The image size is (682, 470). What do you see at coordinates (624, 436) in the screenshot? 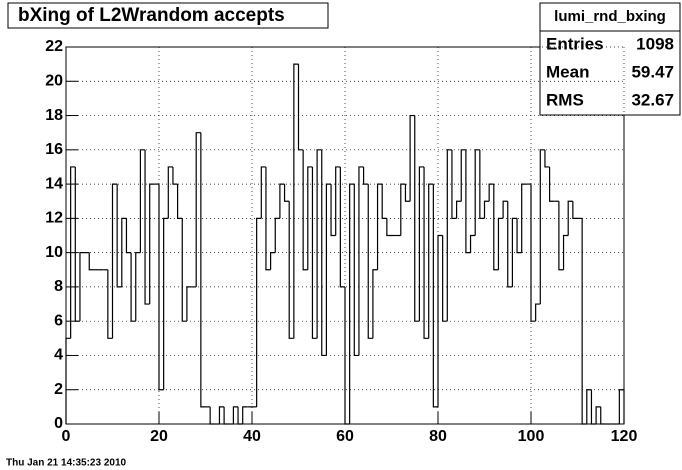
I see `x-tick-label: 120` at bounding box center [624, 436].